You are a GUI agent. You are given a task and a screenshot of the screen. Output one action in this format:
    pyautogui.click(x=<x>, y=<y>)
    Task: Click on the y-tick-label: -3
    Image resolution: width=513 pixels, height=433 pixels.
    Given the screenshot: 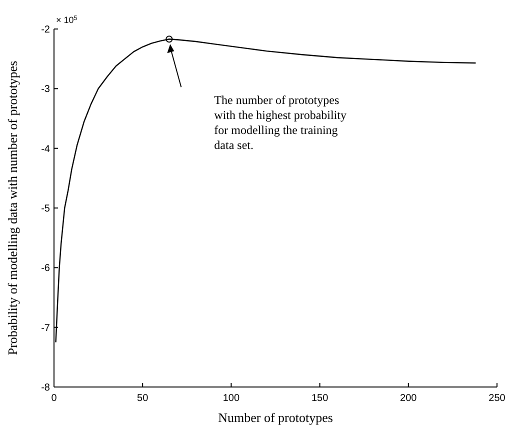 What is the action you would take?
    pyautogui.click(x=45, y=90)
    